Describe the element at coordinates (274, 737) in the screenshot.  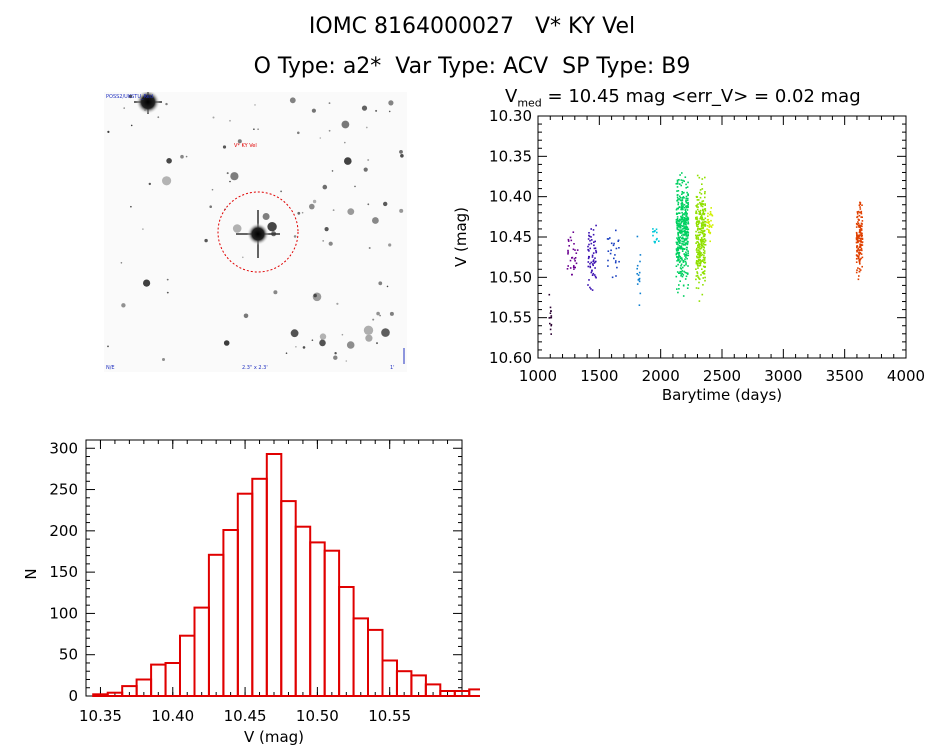
I see `histogram-xlabel: V (mag)` at that location.